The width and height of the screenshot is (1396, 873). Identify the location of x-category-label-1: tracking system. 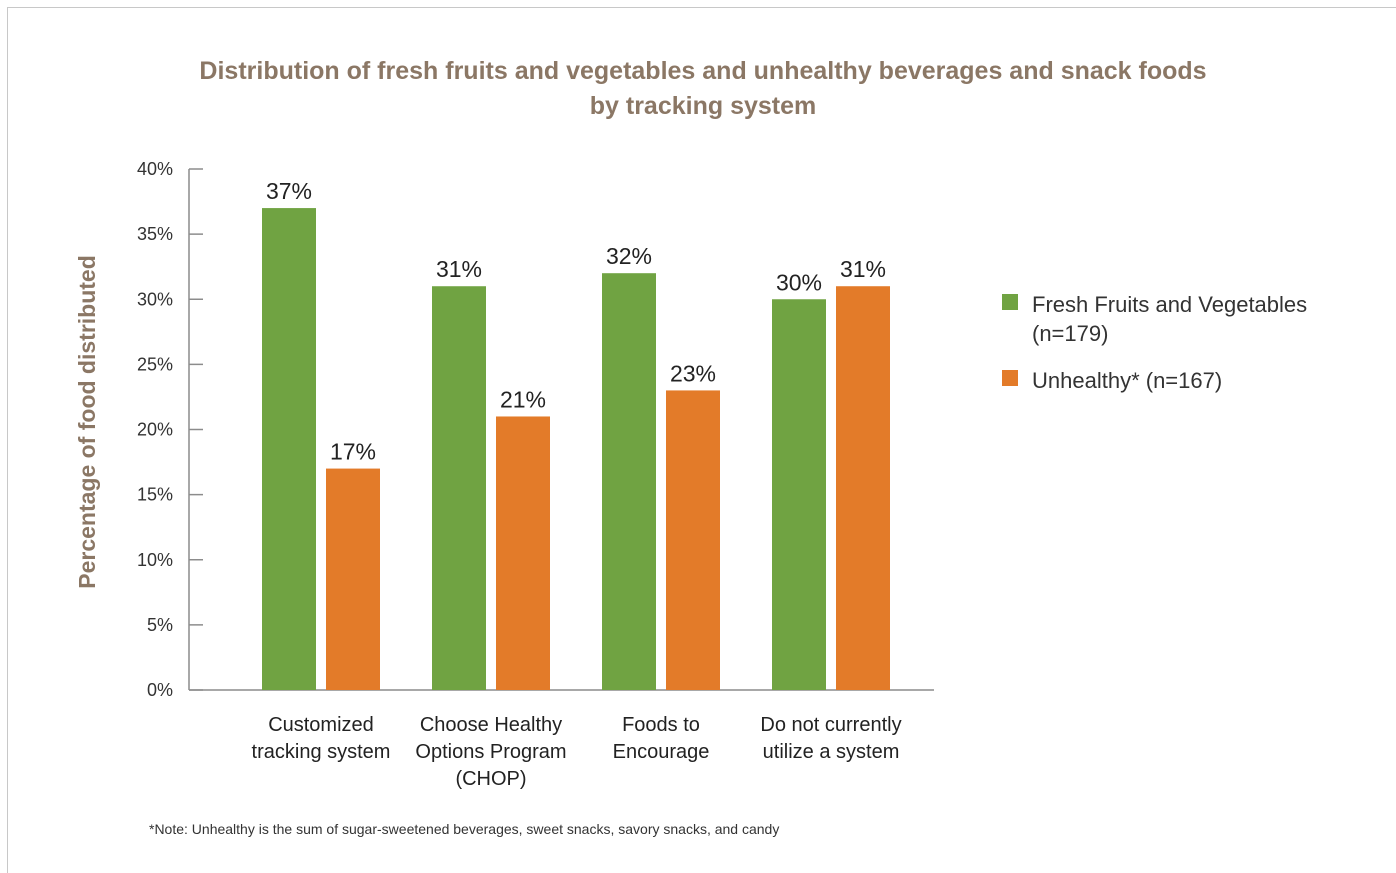
(321, 752).